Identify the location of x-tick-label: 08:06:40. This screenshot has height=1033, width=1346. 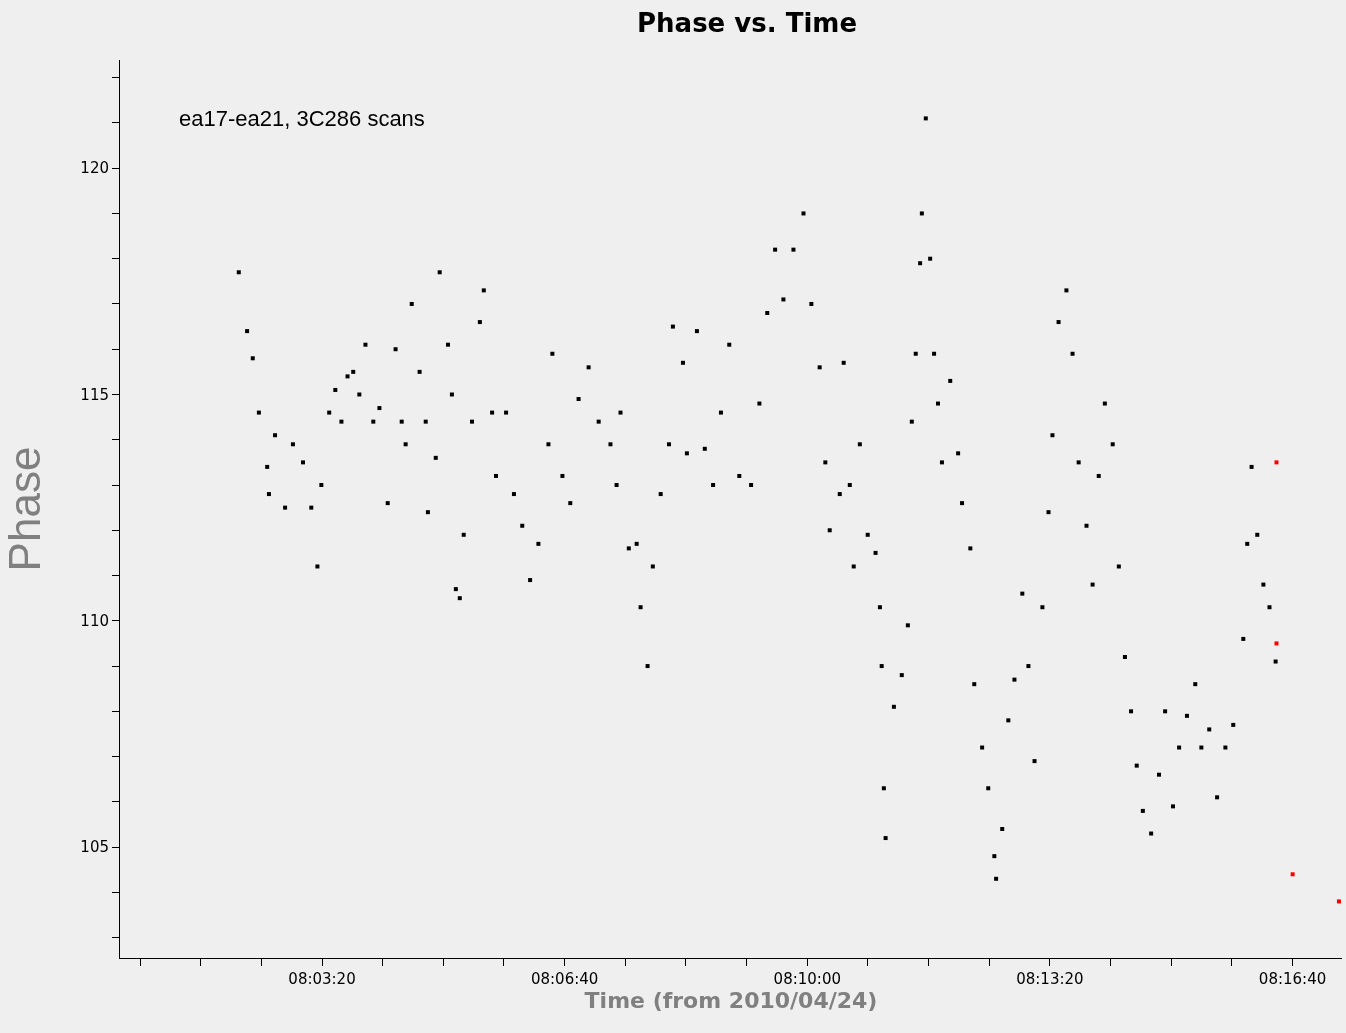
(564, 979).